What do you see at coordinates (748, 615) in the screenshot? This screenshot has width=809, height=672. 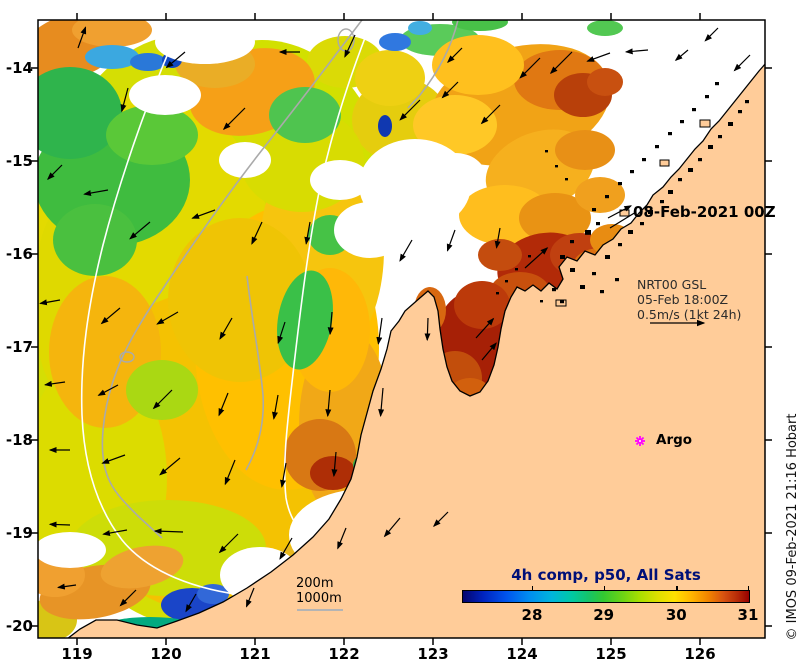 I see `colorbar-tick-label: 31` at bounding box center [748, 615].